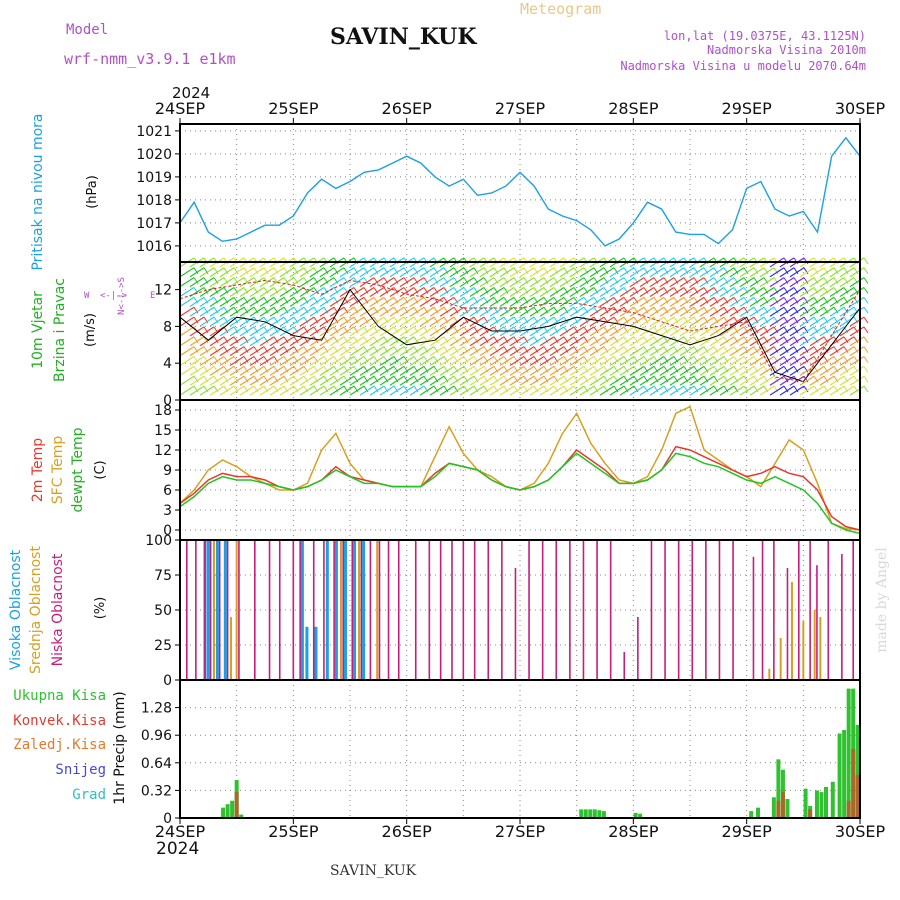 This screenshot has width=900, height=900. Describe the element at coordinates (156, 764) in the screenshot. I see `y-tick-label: 0.64` at that location.